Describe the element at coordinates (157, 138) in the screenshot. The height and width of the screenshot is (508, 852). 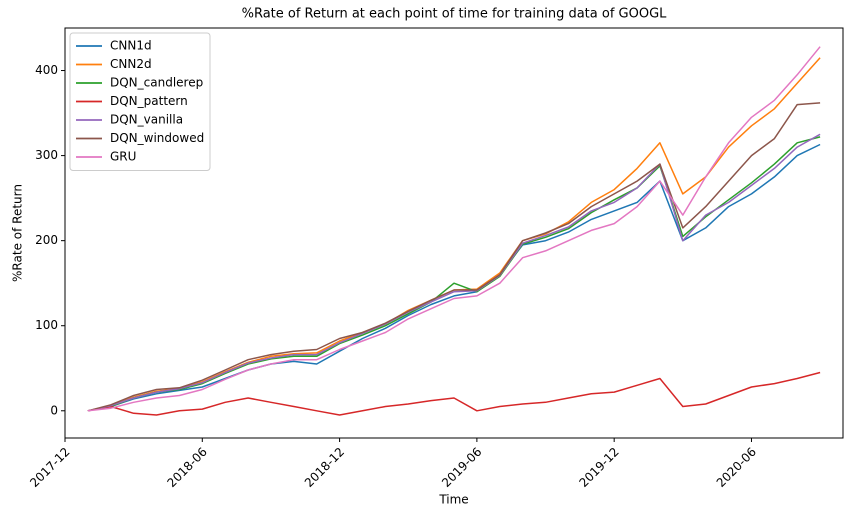
I see `legend-label: DQN_windowed` at that location.